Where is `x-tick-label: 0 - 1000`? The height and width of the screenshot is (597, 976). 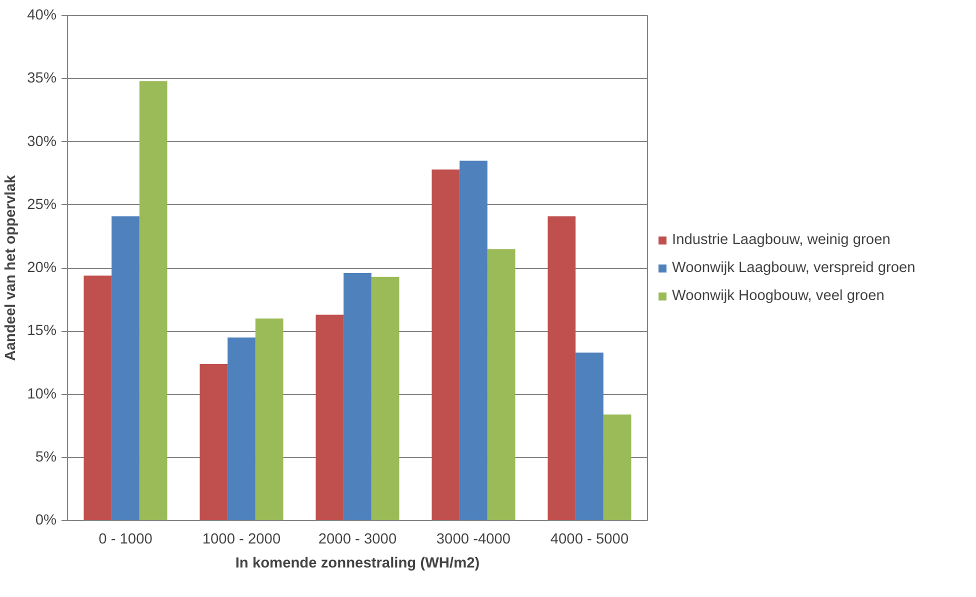 x-tick-label: 0 - 1000 is located at coordinates (125, 540).